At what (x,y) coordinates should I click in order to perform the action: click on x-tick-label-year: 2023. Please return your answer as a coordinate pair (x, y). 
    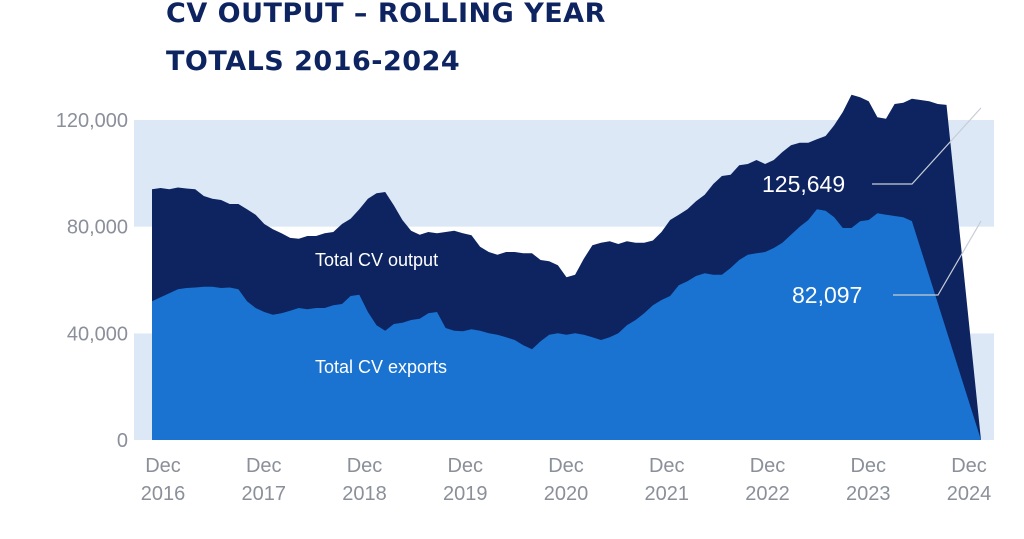
    Looking at the image, I should click on (868, 494).